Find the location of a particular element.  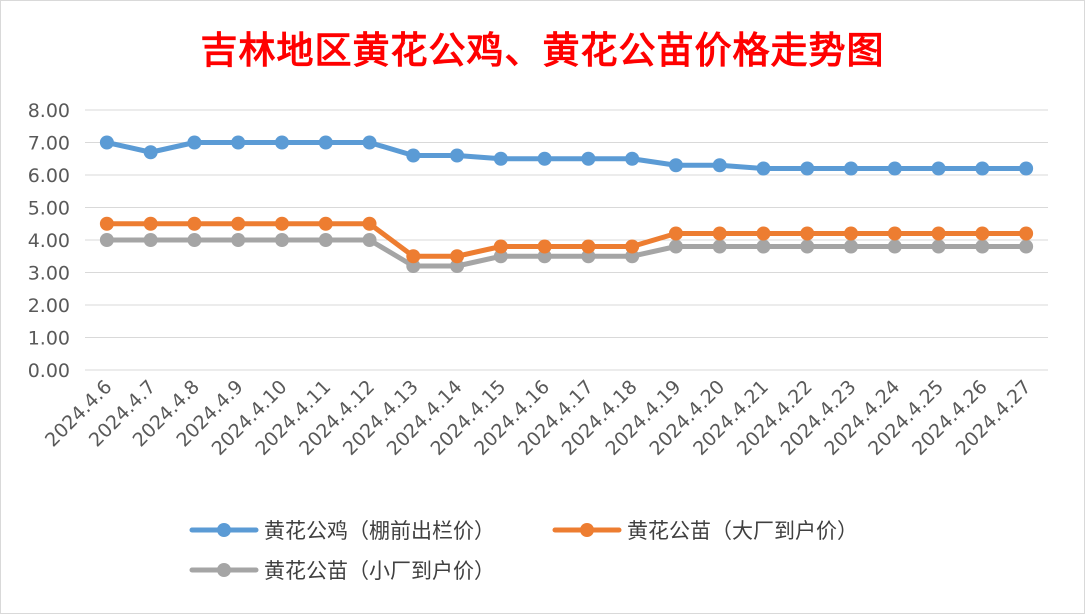

legend-label: 黄花公鸡（棚前出栏价） is located at coordinates (379, 531).